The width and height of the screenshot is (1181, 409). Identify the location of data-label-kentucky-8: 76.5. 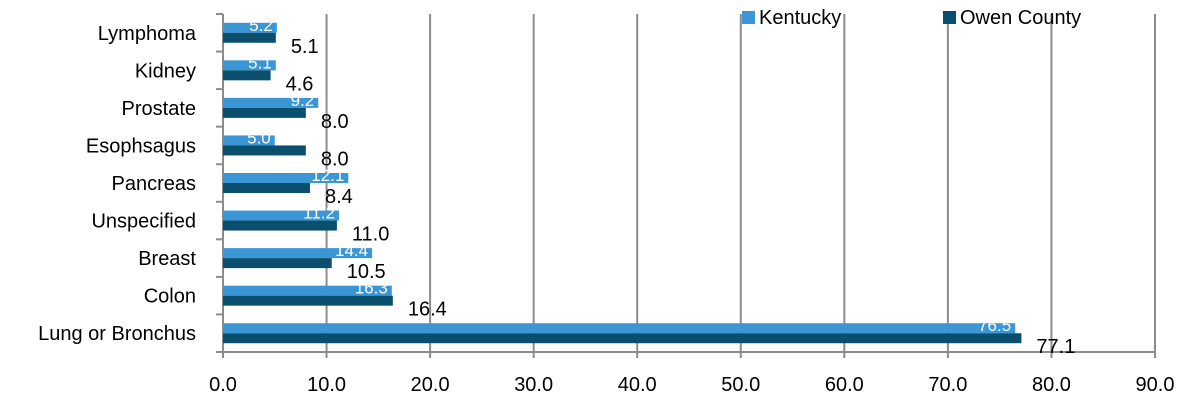
(994, 325).